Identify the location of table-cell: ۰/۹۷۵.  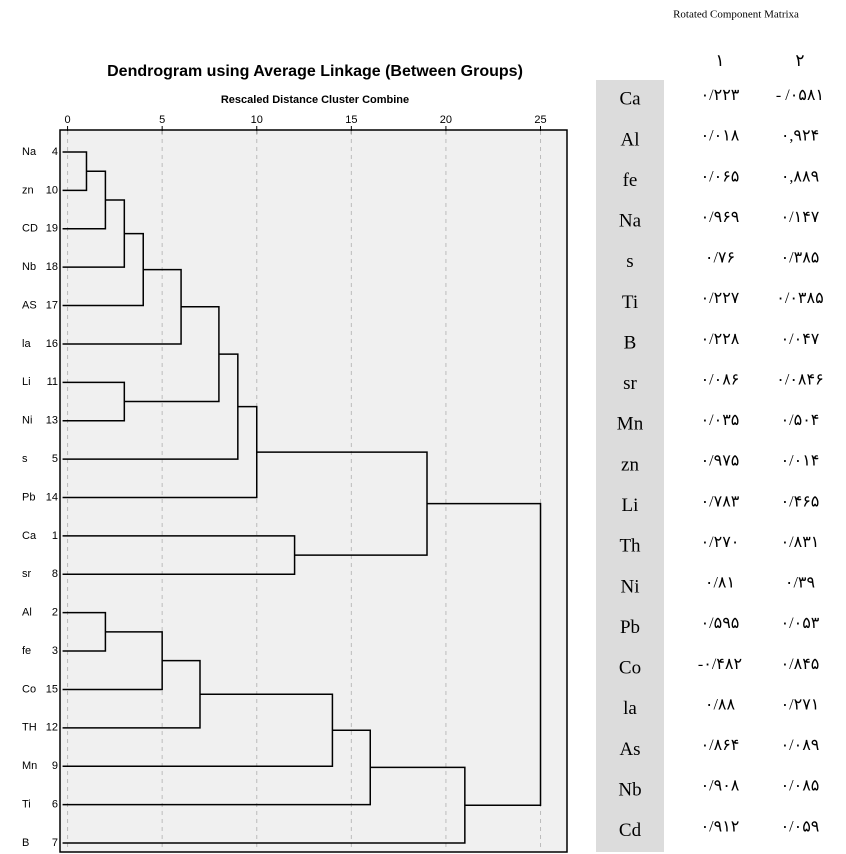
(720, 461).